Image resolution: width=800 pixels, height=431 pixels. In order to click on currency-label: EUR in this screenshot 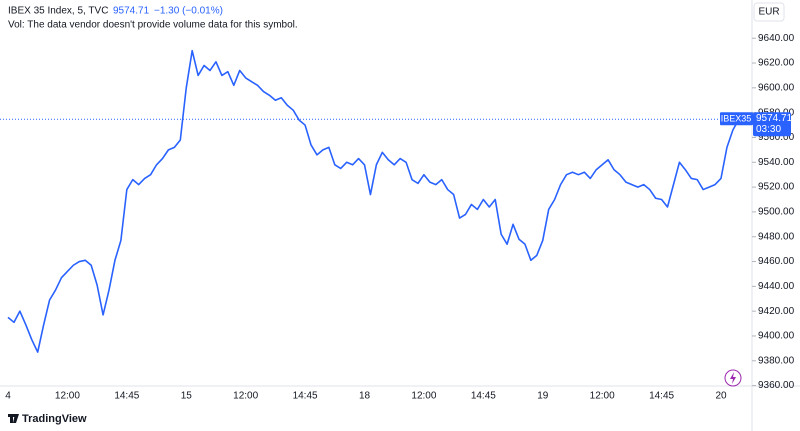, I will do `click(768, 12)`.